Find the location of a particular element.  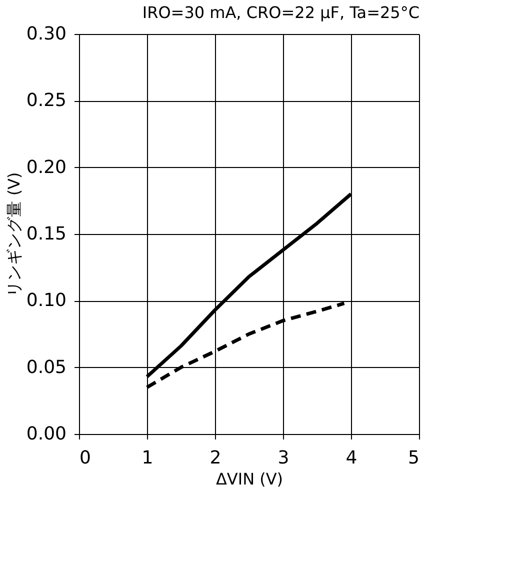

x-tick-label: 2 is located at coordinates (216, 458).